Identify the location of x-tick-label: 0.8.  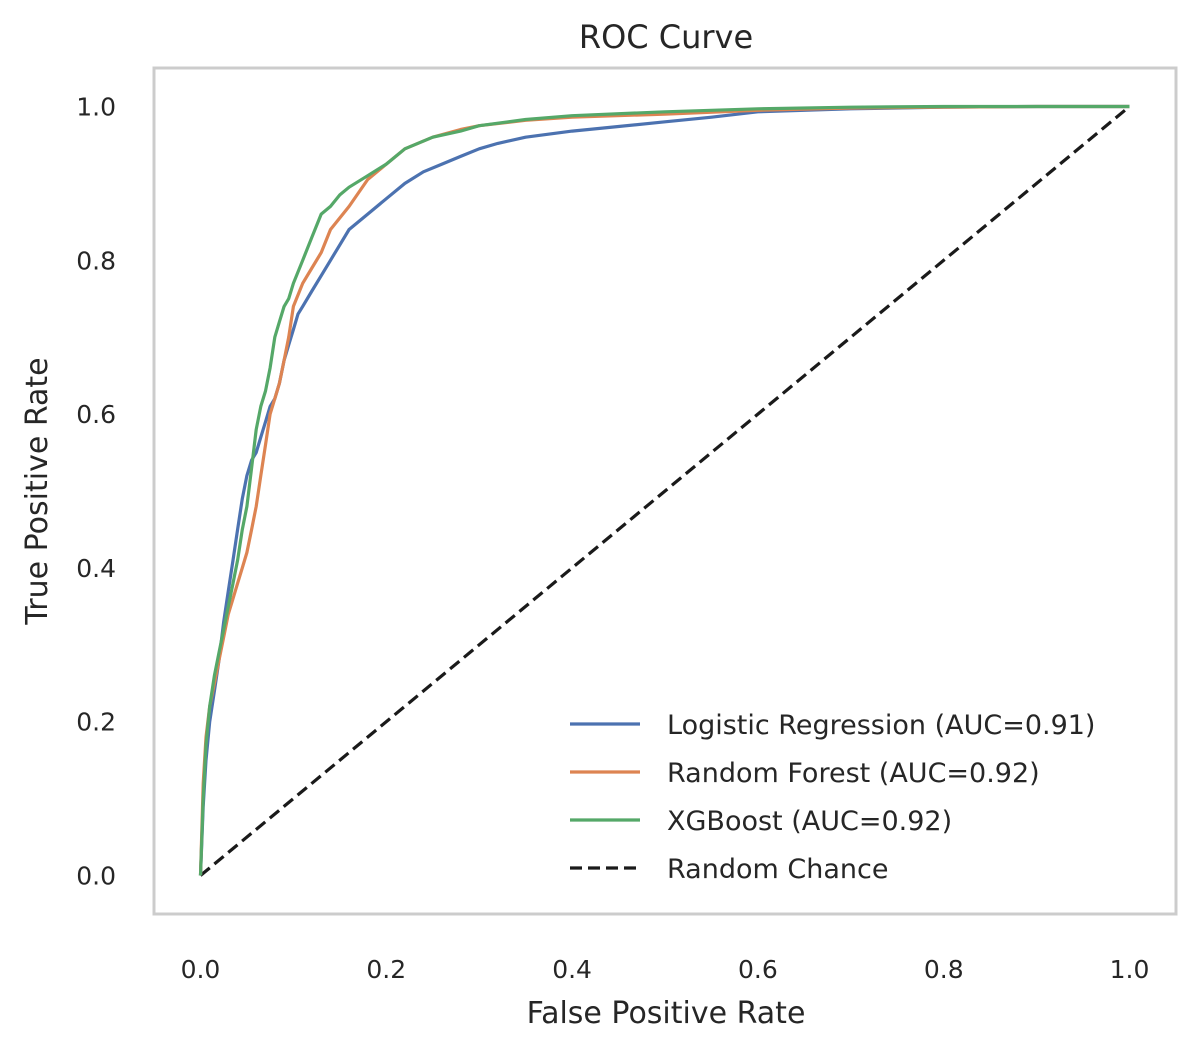
(944, 969).